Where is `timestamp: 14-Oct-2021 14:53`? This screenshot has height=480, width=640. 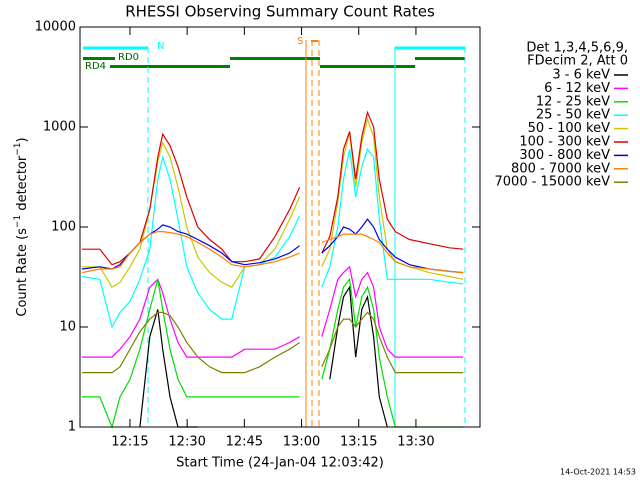
timestamp: 14-Oct-2021 14:53 is located at coordinates (598, 472).